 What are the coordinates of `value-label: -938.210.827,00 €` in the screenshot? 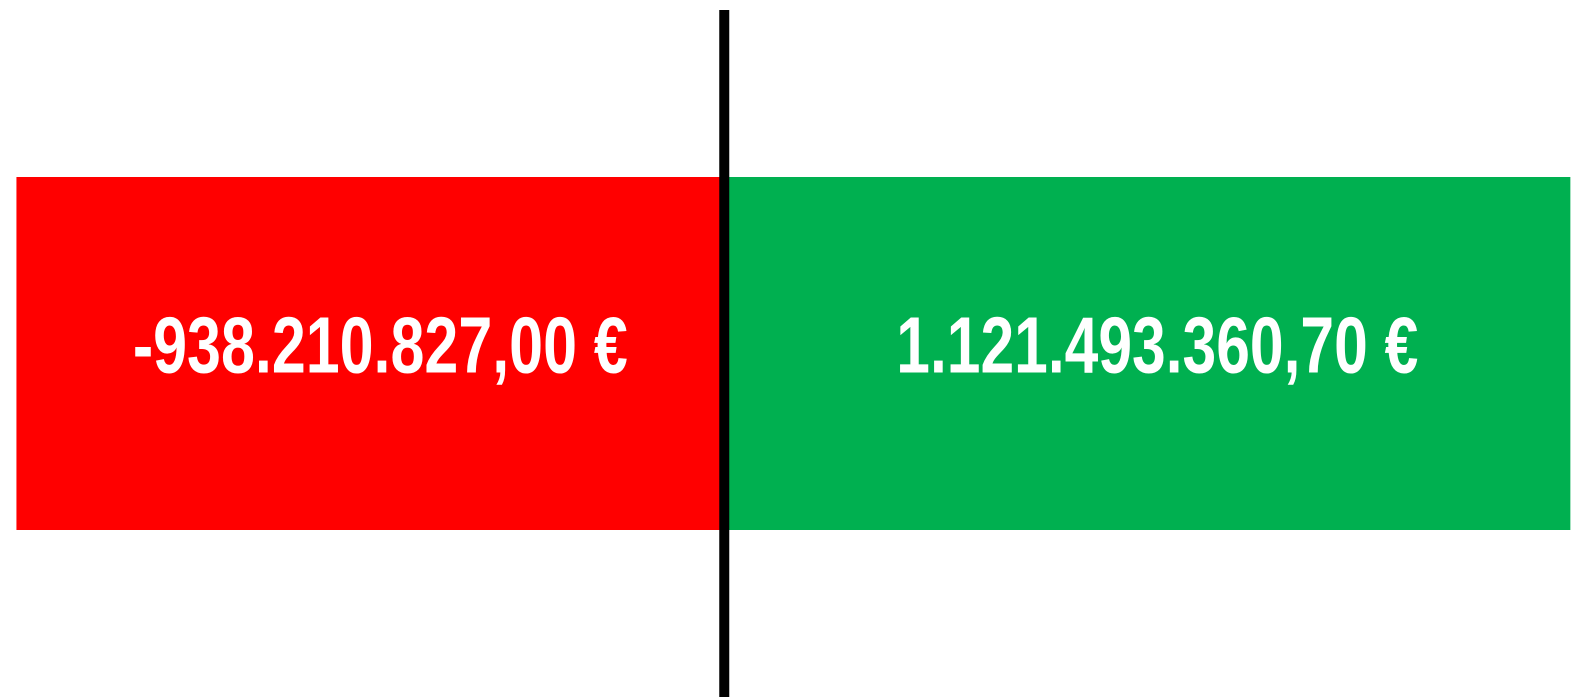 It's located at (380, 345).